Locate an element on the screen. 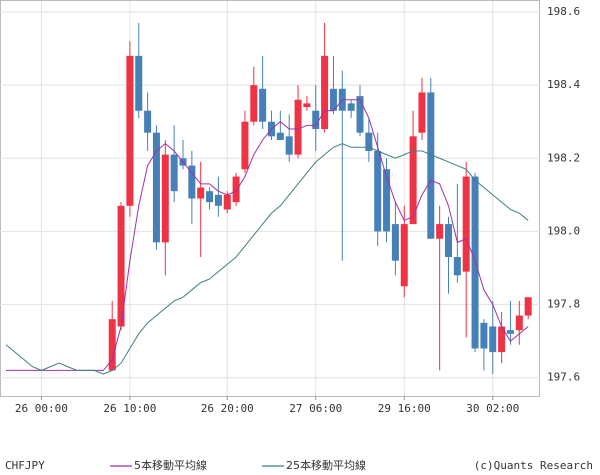 Image resolution: width=600 pixels, height=475 pixels. y-tick-label: 197.8 is located at coordinates (563, 304).